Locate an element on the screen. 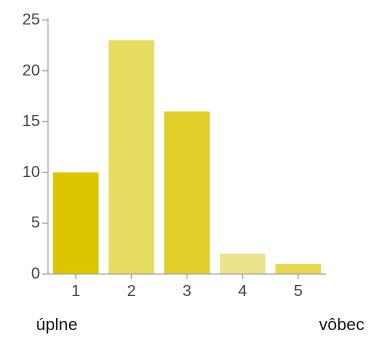 The width and height of the screenshot is (385, 338). y-tick-label: 10 is located at coordinates (31, 172).